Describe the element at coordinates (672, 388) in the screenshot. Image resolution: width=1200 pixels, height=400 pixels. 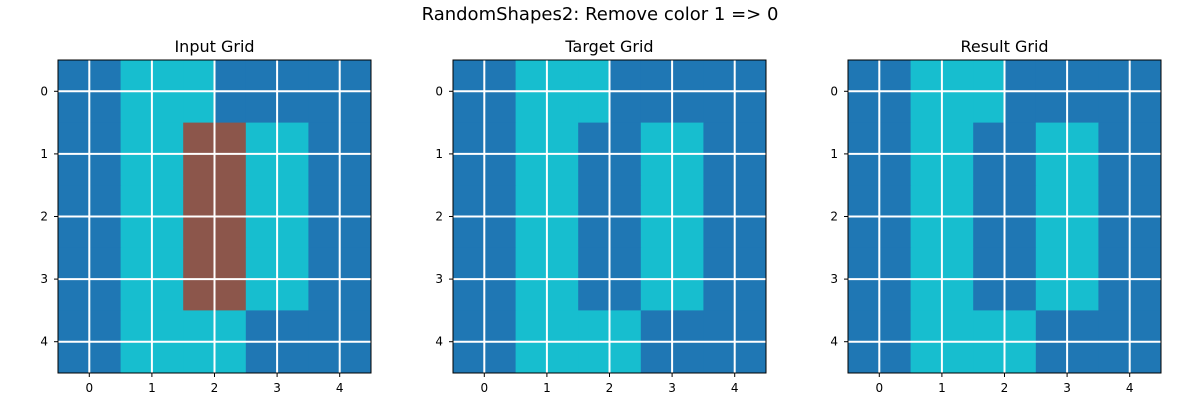
I see `x-tick-label: 3` at that location.